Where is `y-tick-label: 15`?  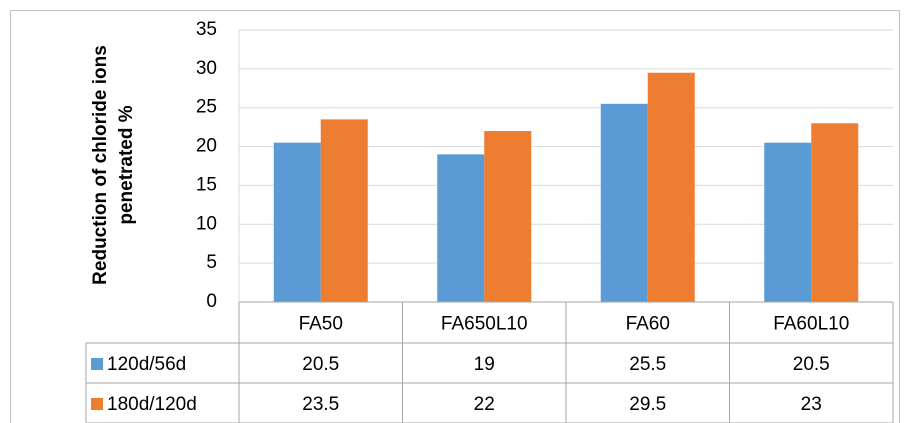 y-tick-label: 15 is located at coordinates (206, 184).